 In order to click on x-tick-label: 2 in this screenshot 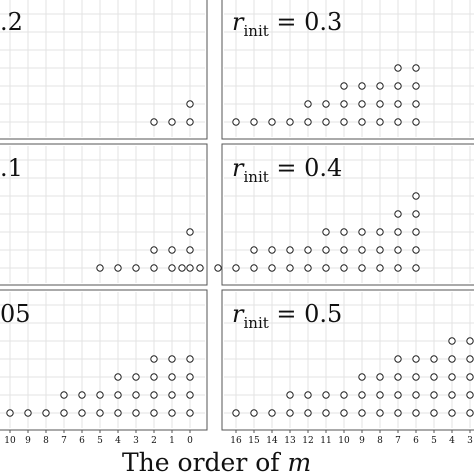, I will do `click(154, 441)`.